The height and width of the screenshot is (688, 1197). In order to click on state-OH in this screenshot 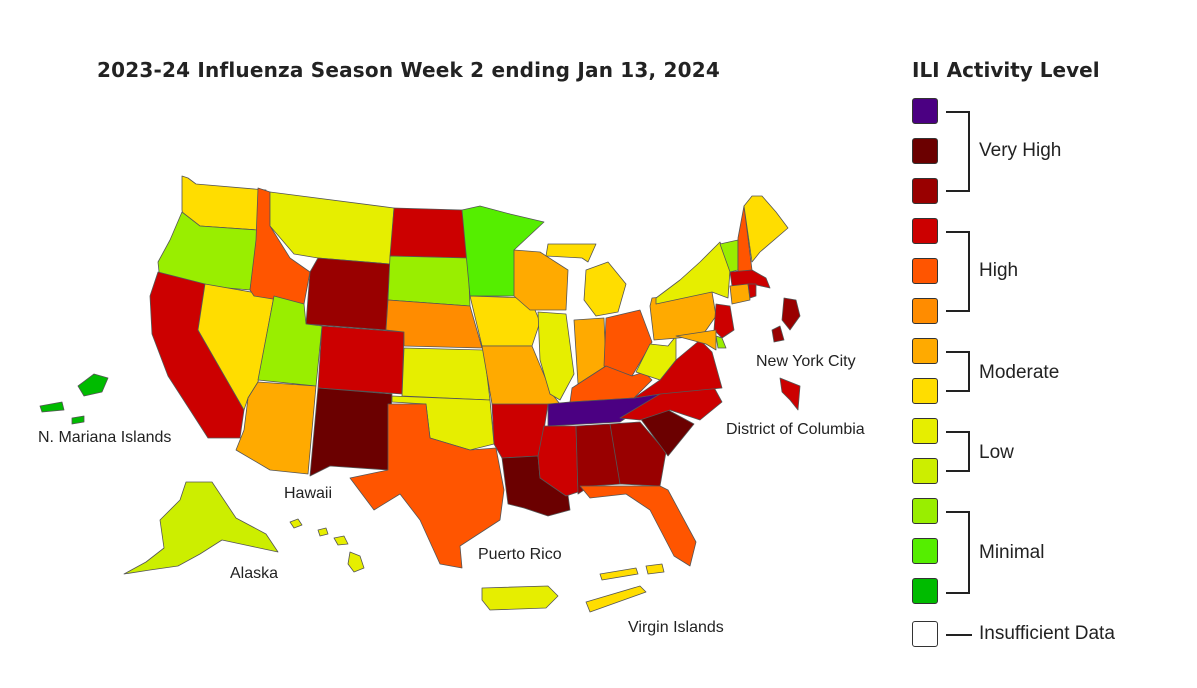, I will do `click(628, 343)`.